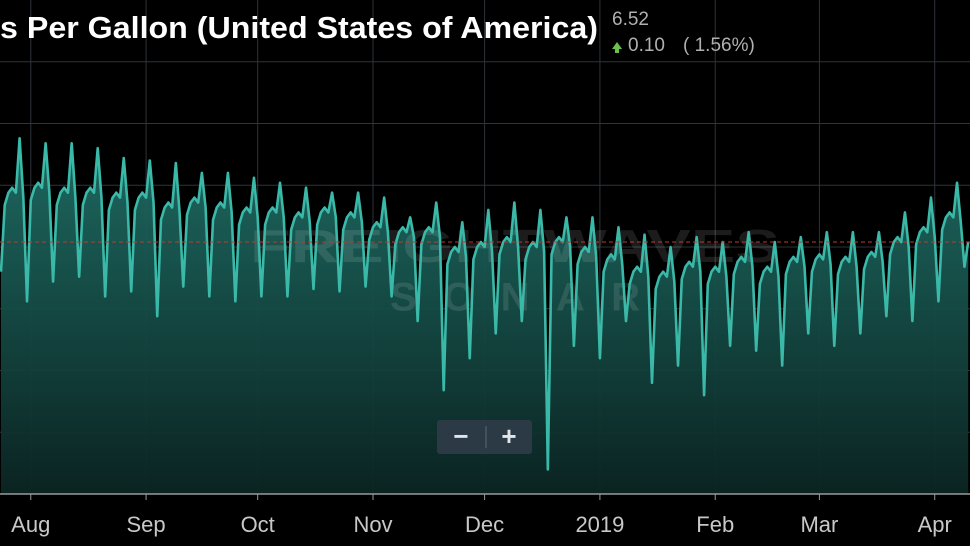  I want to click on x-tick-label: Feb, so click(715, 524).